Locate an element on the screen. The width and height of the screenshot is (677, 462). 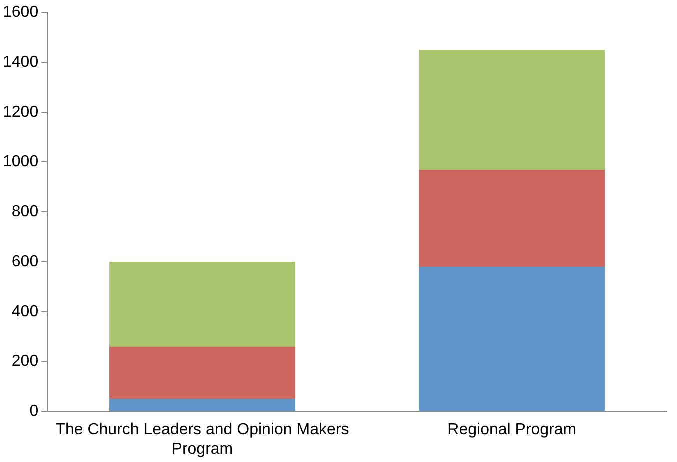
y-tick-label: 1600 is located at coordinates (21, 13).